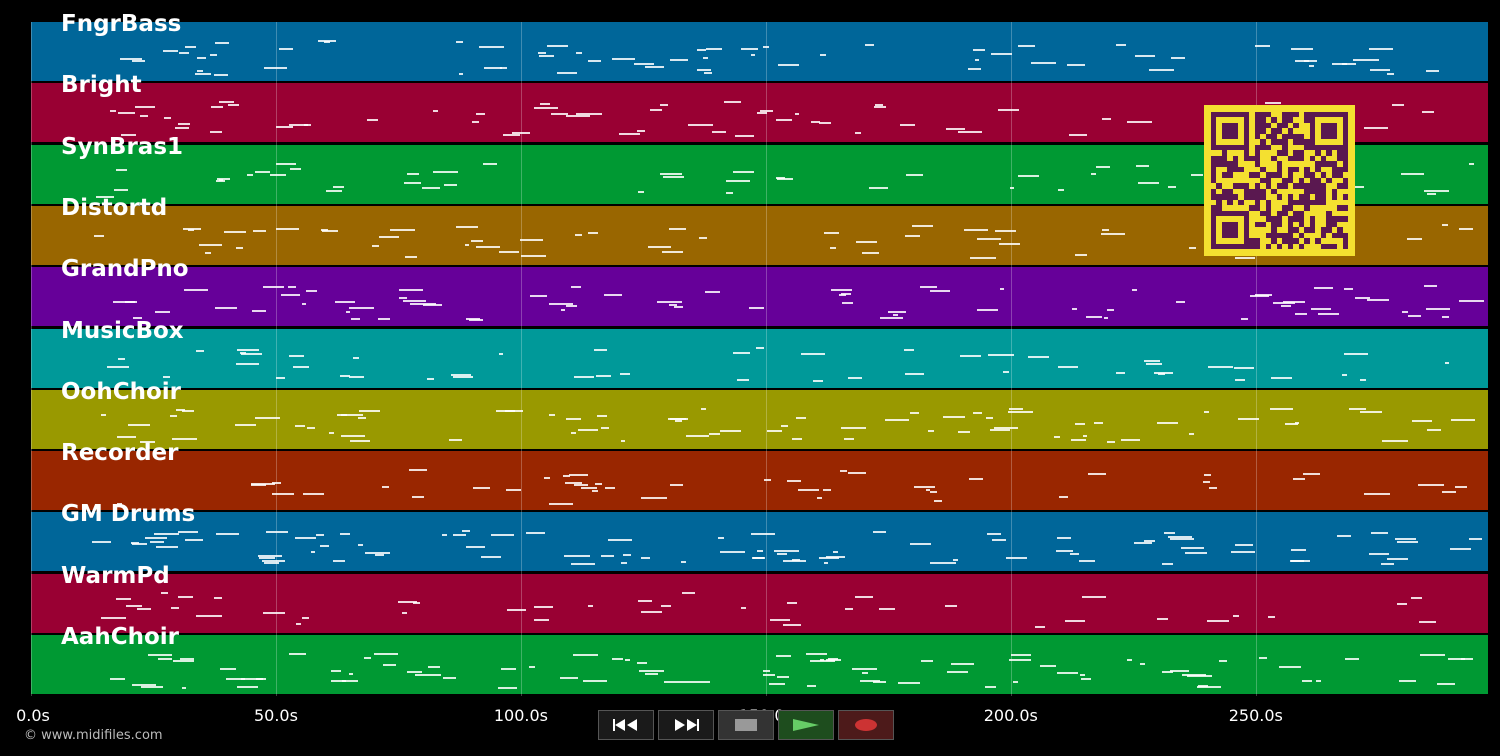  I want to click on rewind-button, so click(626, 725).